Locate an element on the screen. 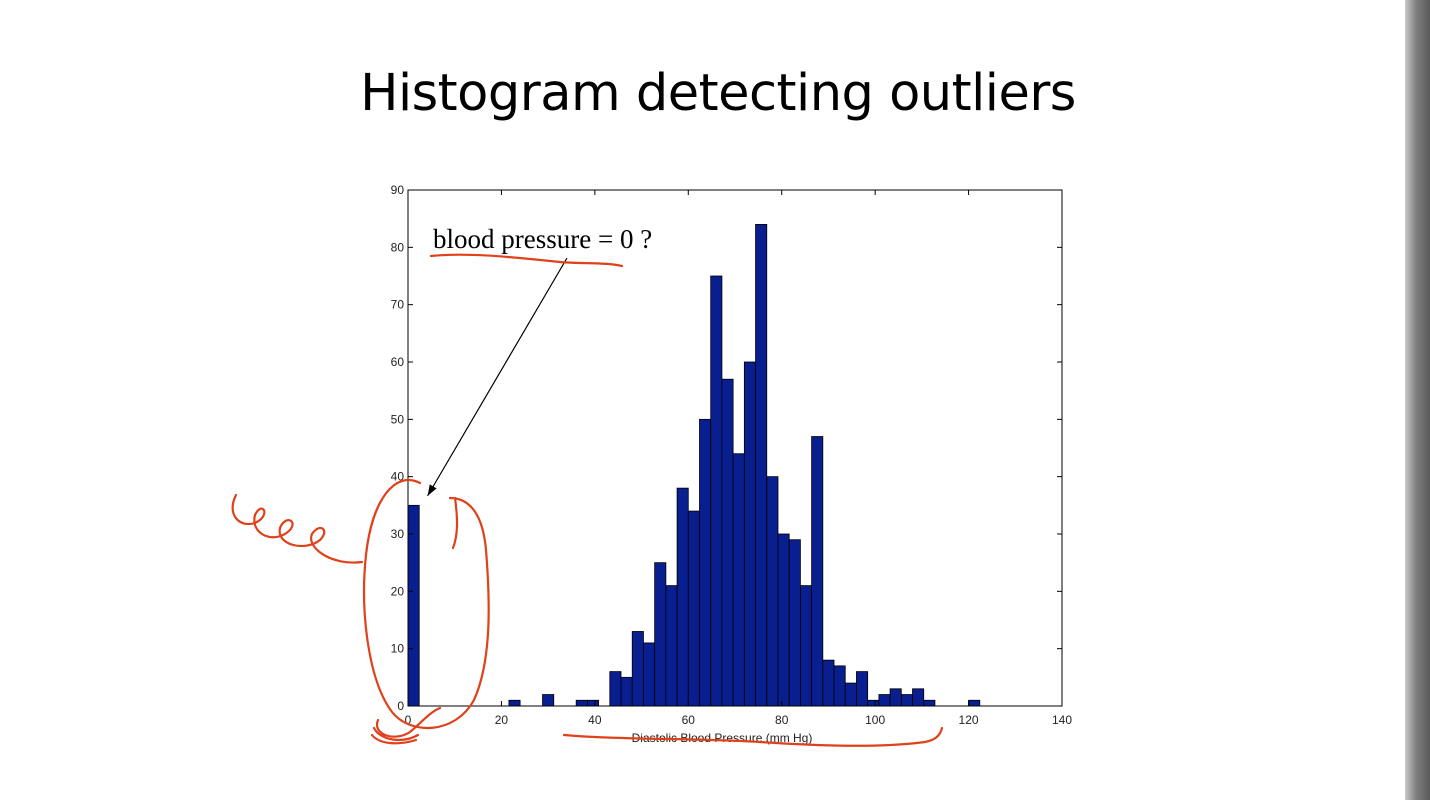 The height and width of the screenshot is (800, 1430). x-tick-label: 140 is located at coordinates (1062, 720).